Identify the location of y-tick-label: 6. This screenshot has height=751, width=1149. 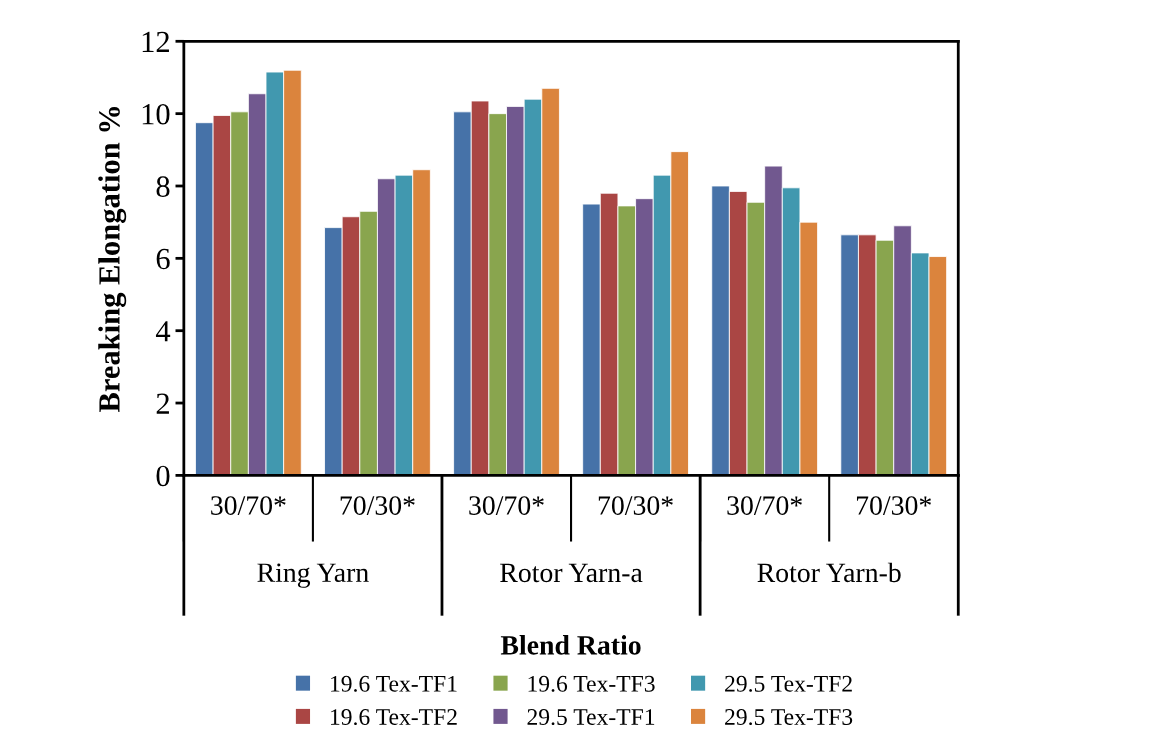
(163, 259).